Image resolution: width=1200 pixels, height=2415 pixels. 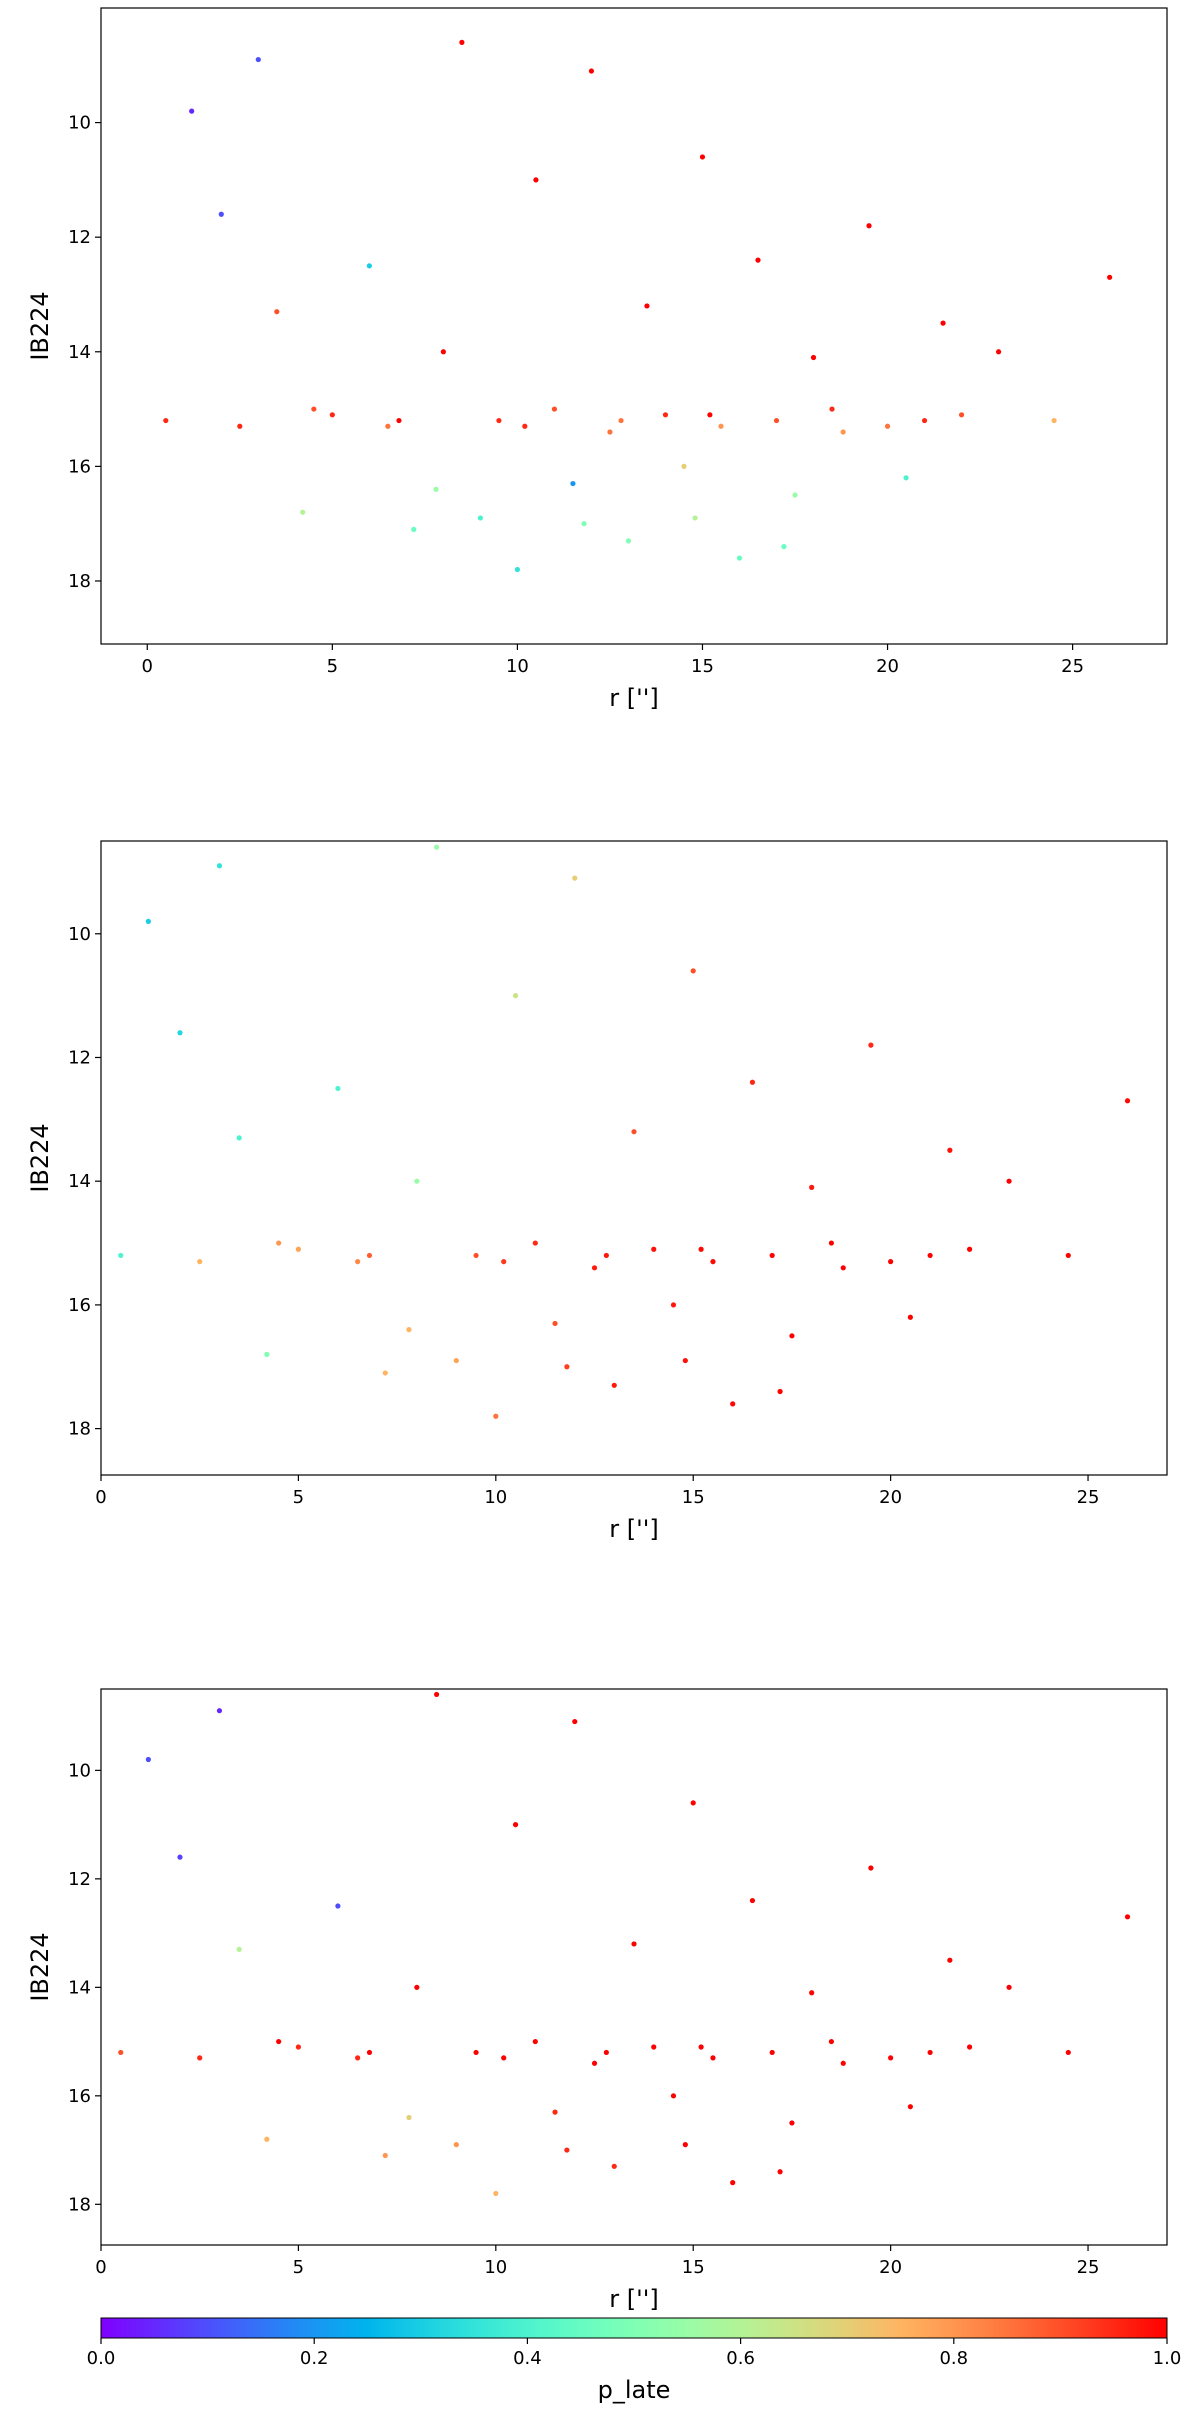 I want to click on colorbar-tick-label: 0.8, so click(x=953, y=2358).